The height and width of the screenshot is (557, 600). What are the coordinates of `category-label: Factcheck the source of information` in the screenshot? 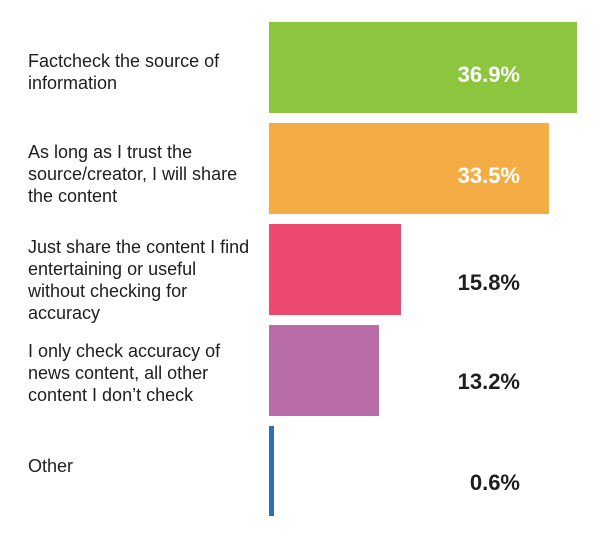 It's located at (124, 72).